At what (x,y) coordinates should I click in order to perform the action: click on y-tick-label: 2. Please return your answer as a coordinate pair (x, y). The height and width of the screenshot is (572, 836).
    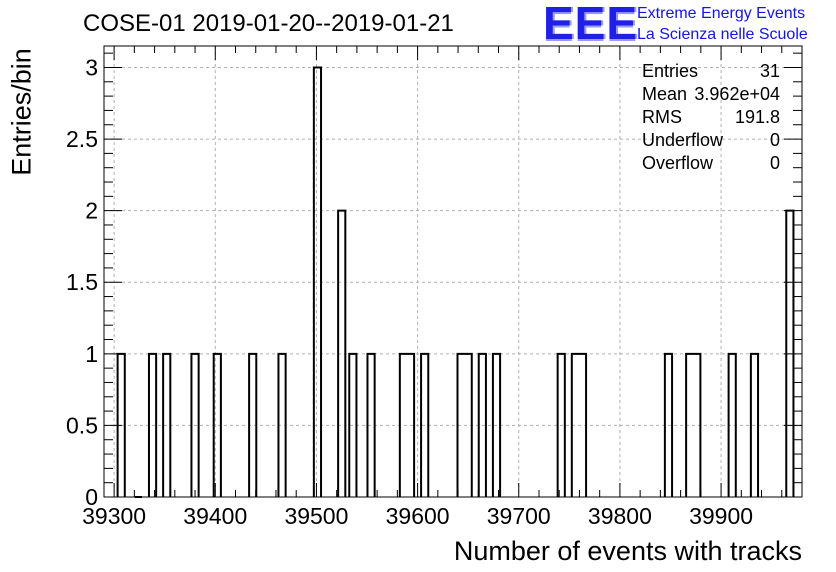
    Looking at the image, I should click on (91, 211).